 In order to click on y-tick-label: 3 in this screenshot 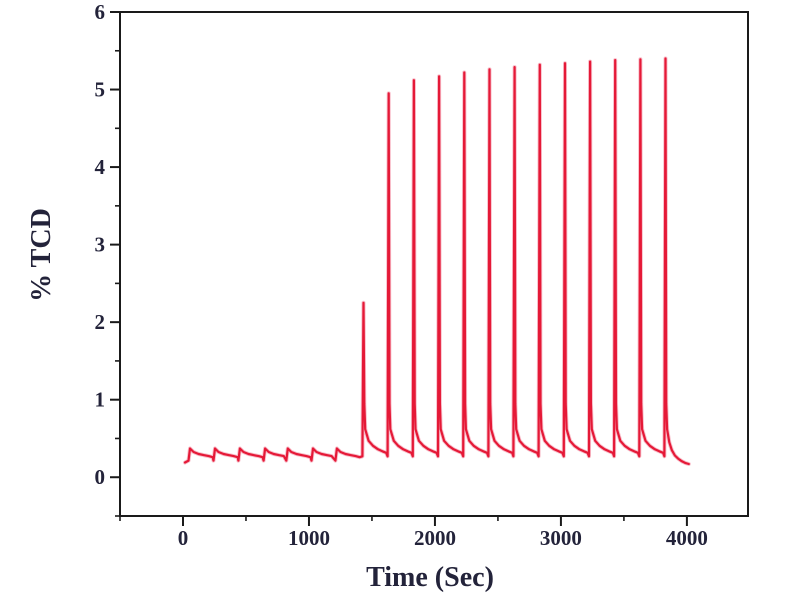, I will do `click(100, 245)`.